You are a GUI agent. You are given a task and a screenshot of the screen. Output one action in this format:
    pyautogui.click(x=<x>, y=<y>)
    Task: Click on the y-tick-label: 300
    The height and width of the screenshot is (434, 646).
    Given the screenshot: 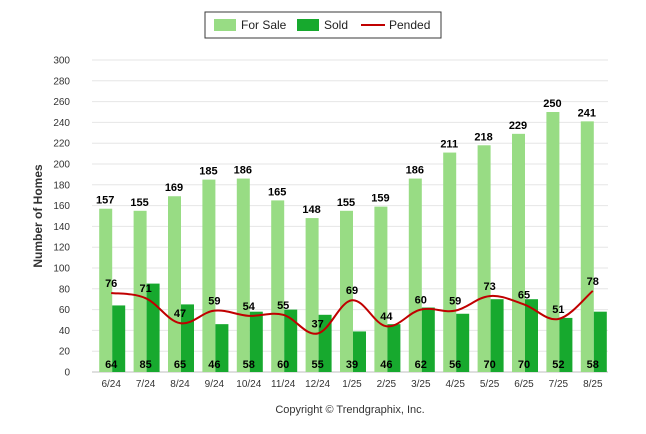 What is the action you would take?
    pyautogui.click(x=61, y=61)
    